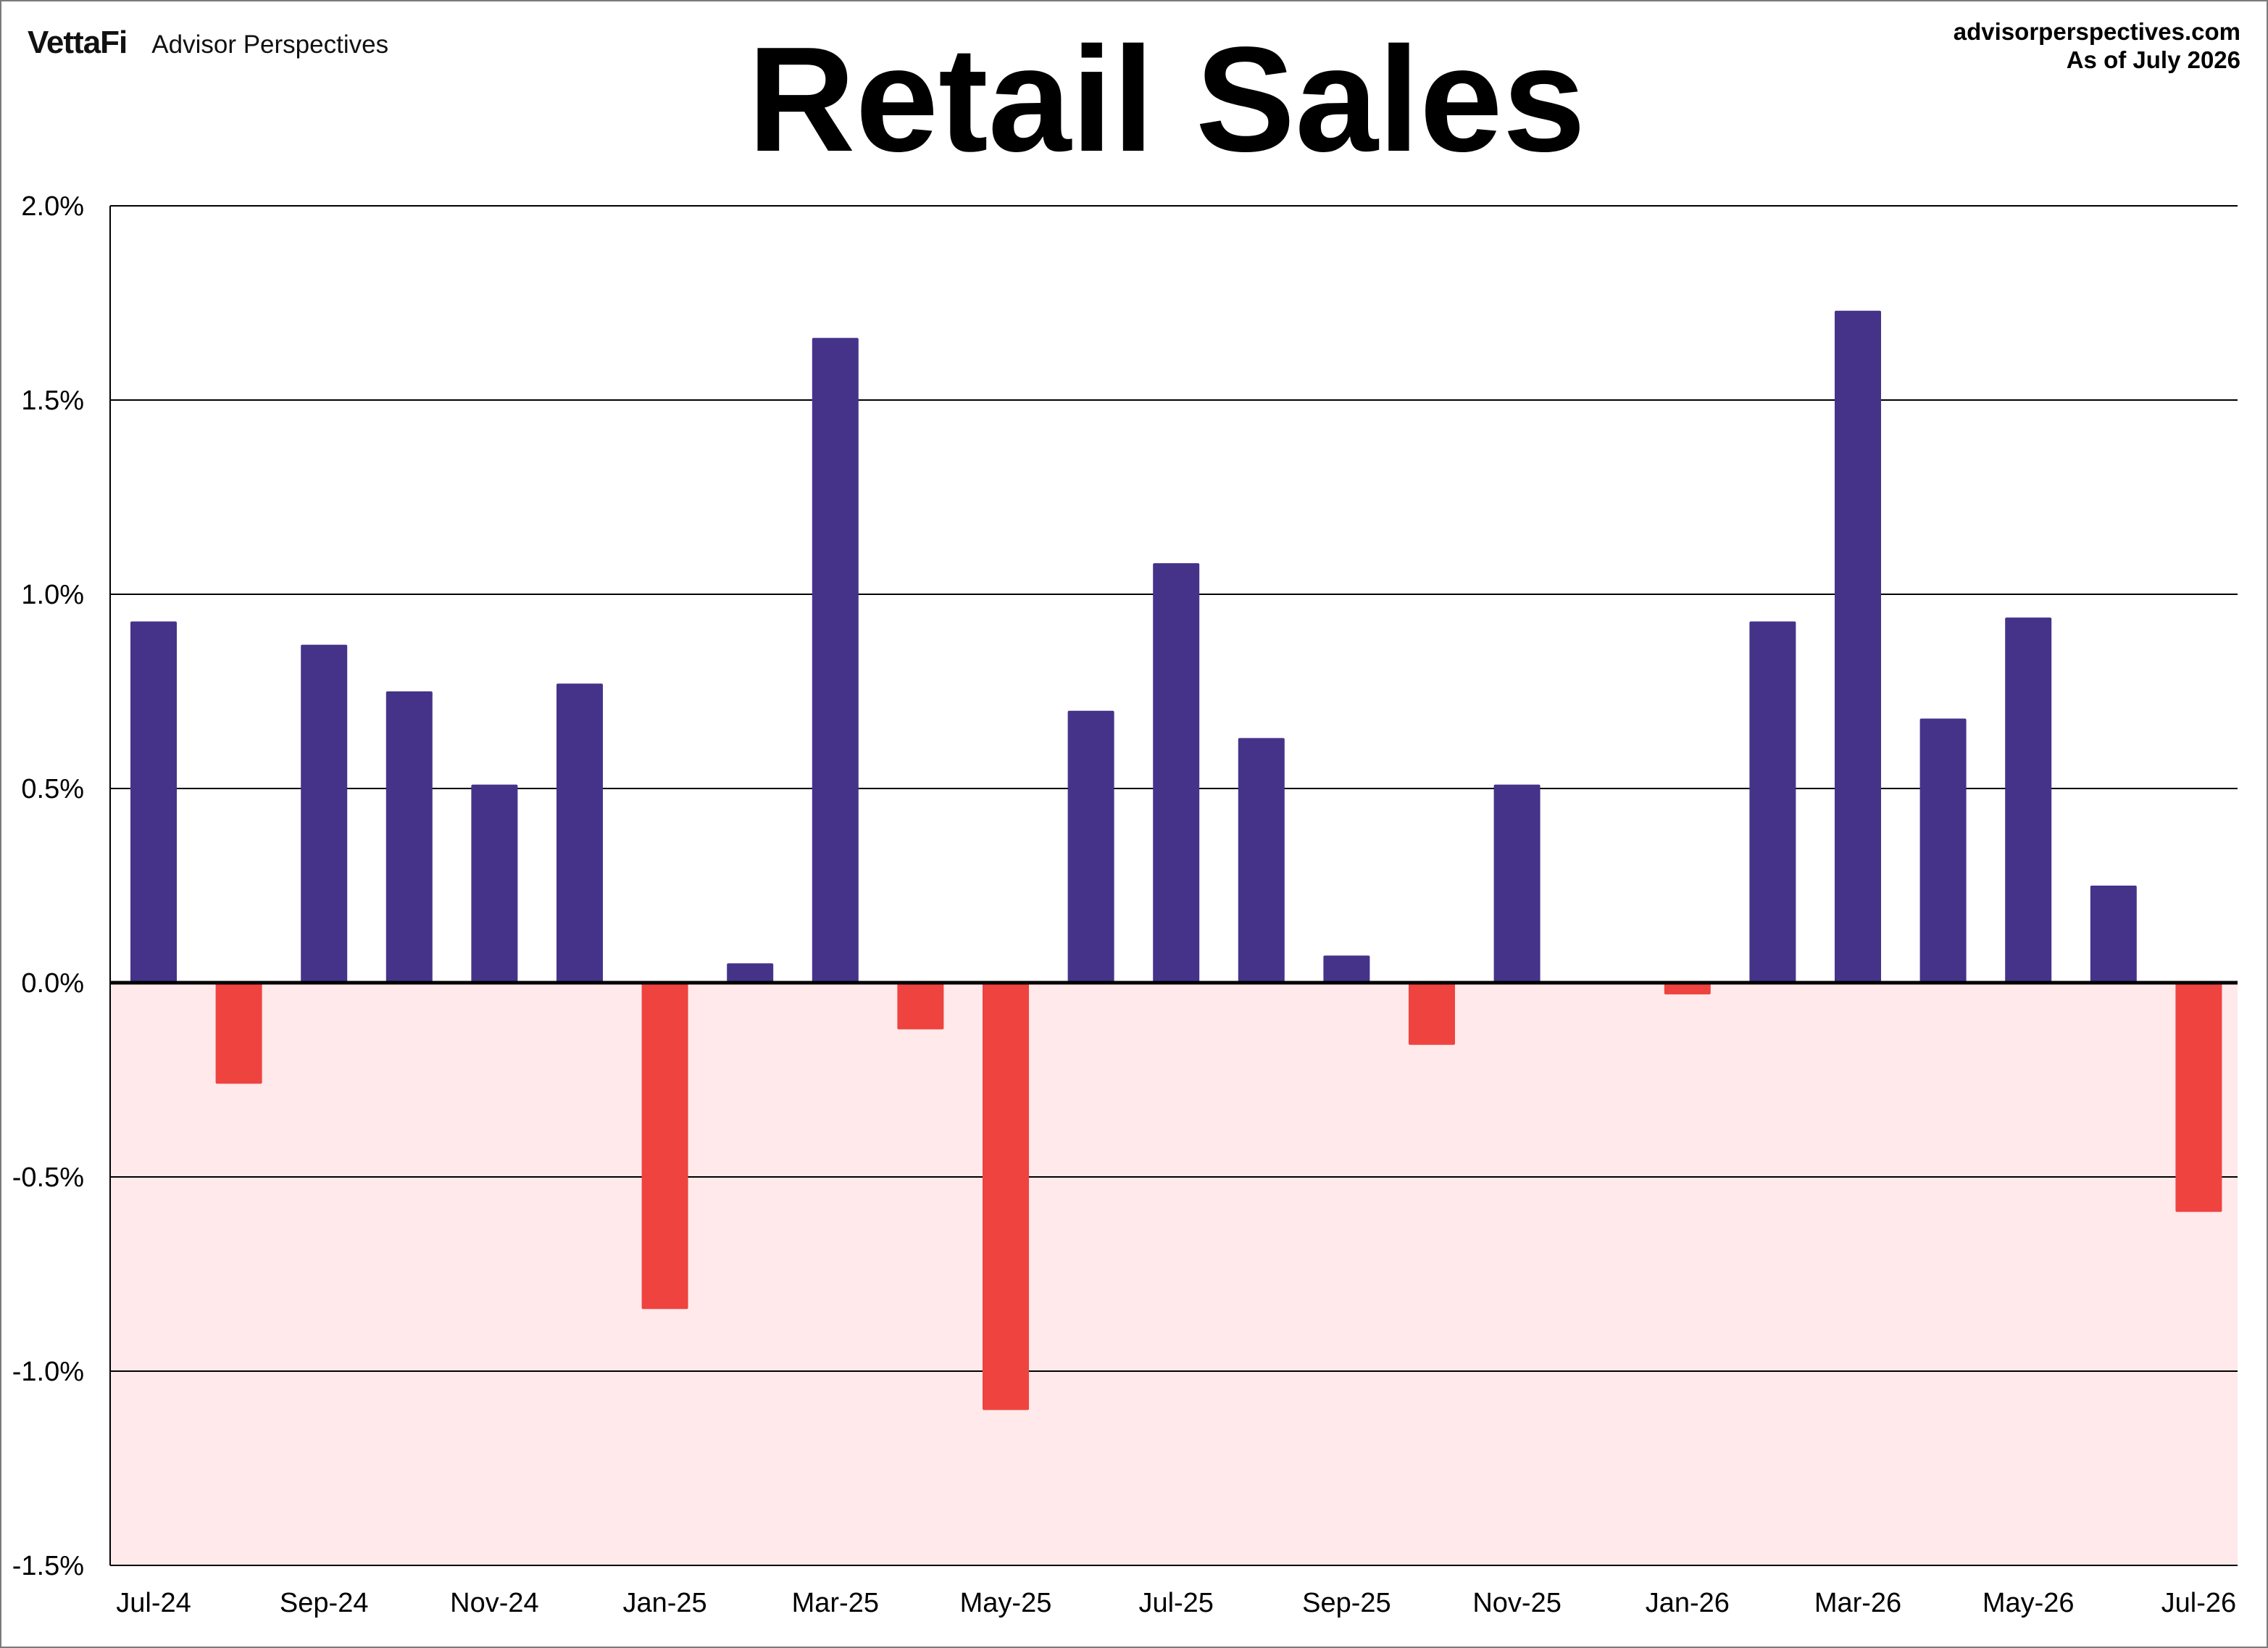 This screenshot has width=2268, height=1648. Describe the element at coordinates (53, 983) in the screenshot. I see `y-tick-label: 0.0%` at that location.